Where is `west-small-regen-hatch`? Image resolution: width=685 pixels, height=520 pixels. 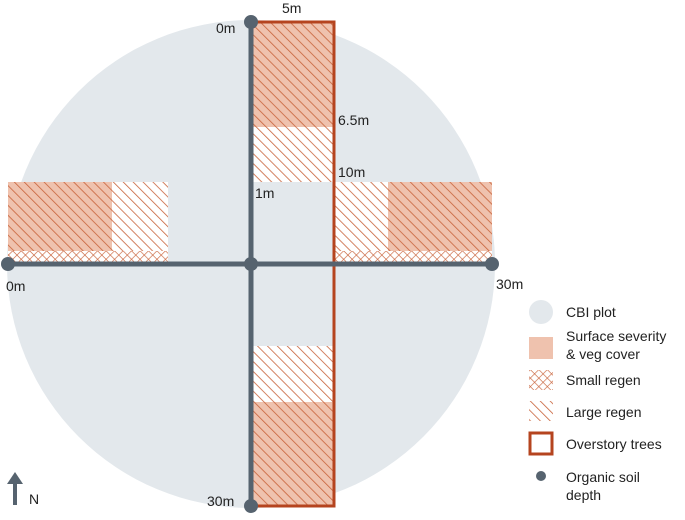
west-small-regen-hatch is located at coordinates (88, 257).